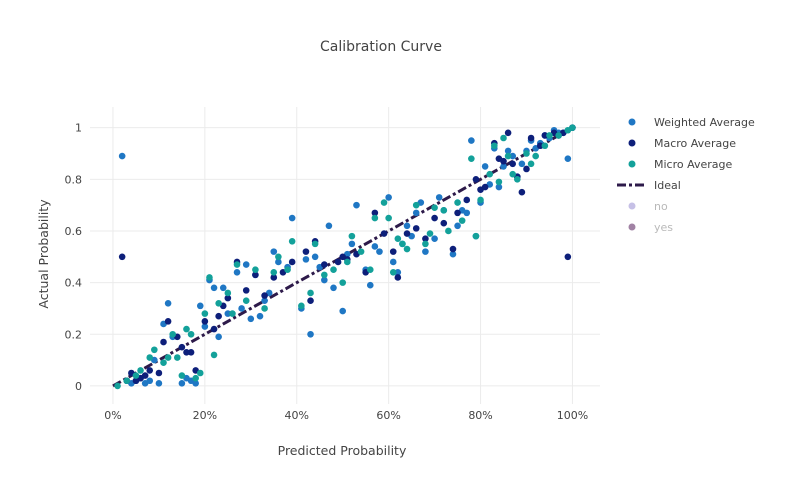  I want to click on x-tick-label: 20%, so click(205, 415).